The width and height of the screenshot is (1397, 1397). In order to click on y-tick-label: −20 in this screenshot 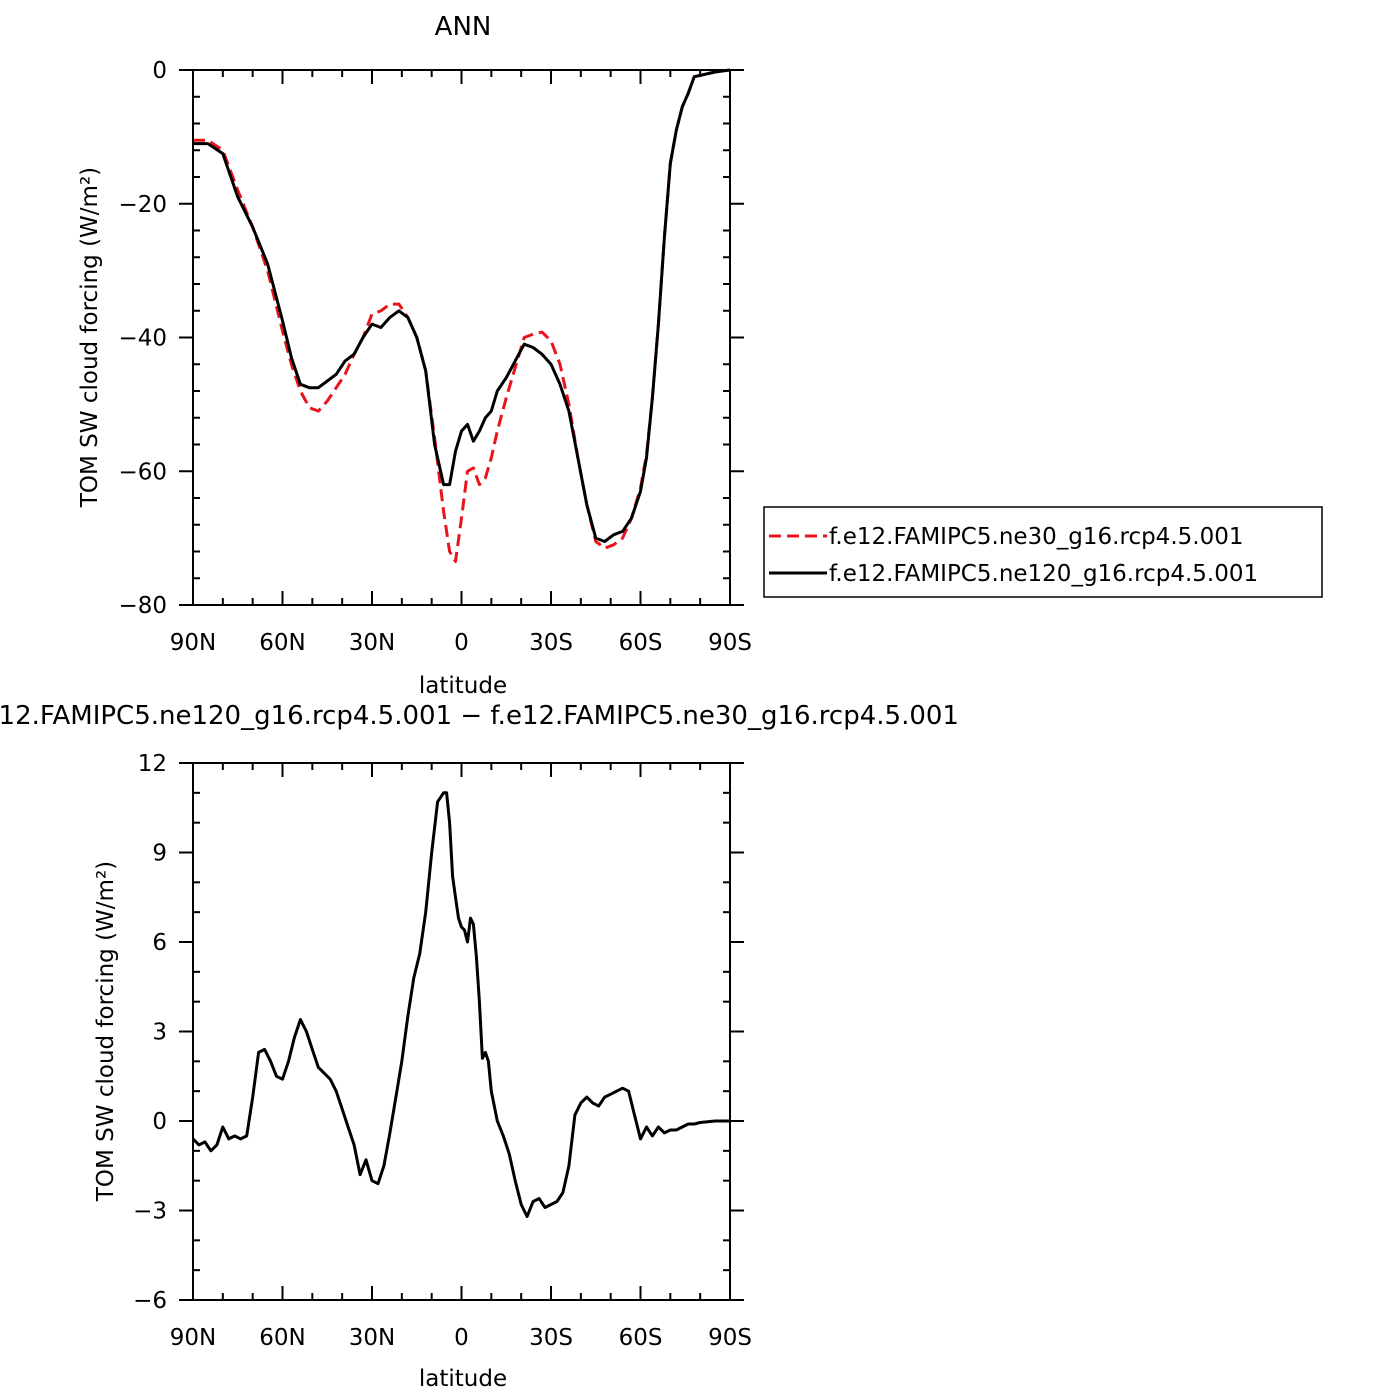, I will do `click(142, 205)`.